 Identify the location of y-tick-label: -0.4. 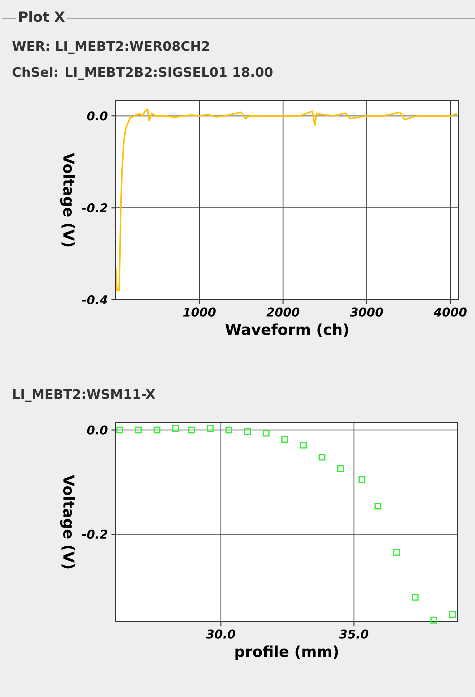
(95, 300).